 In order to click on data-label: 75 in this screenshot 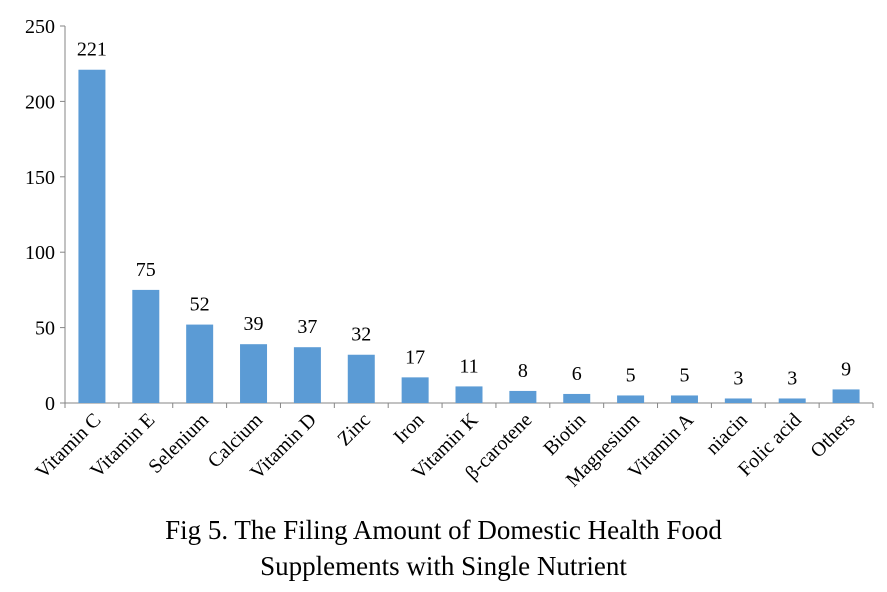, I will do `click(146, 270)`.